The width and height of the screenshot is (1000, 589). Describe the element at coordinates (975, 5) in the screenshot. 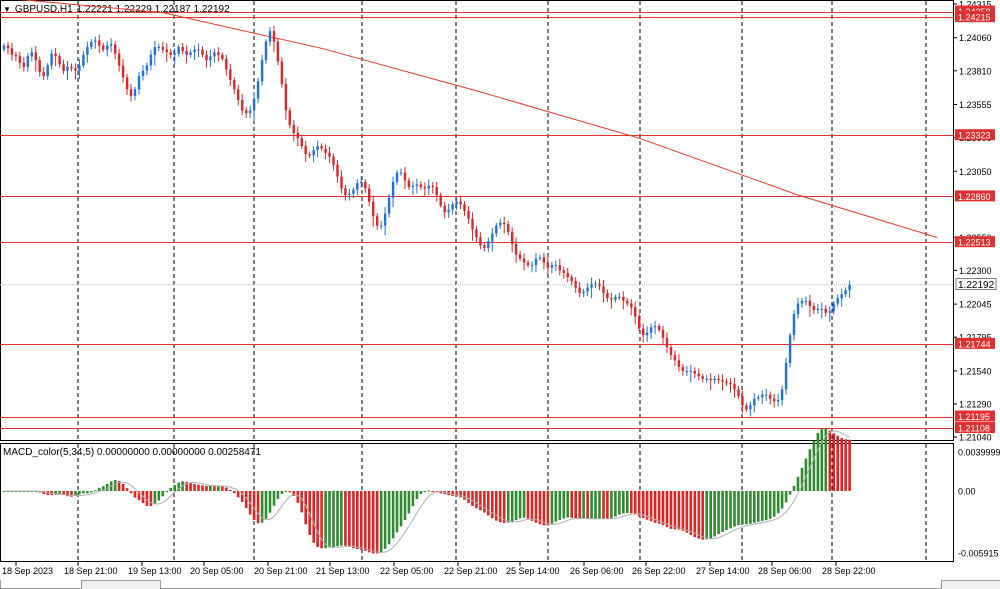

I see `price-tick-label: 1.24315` at that location.